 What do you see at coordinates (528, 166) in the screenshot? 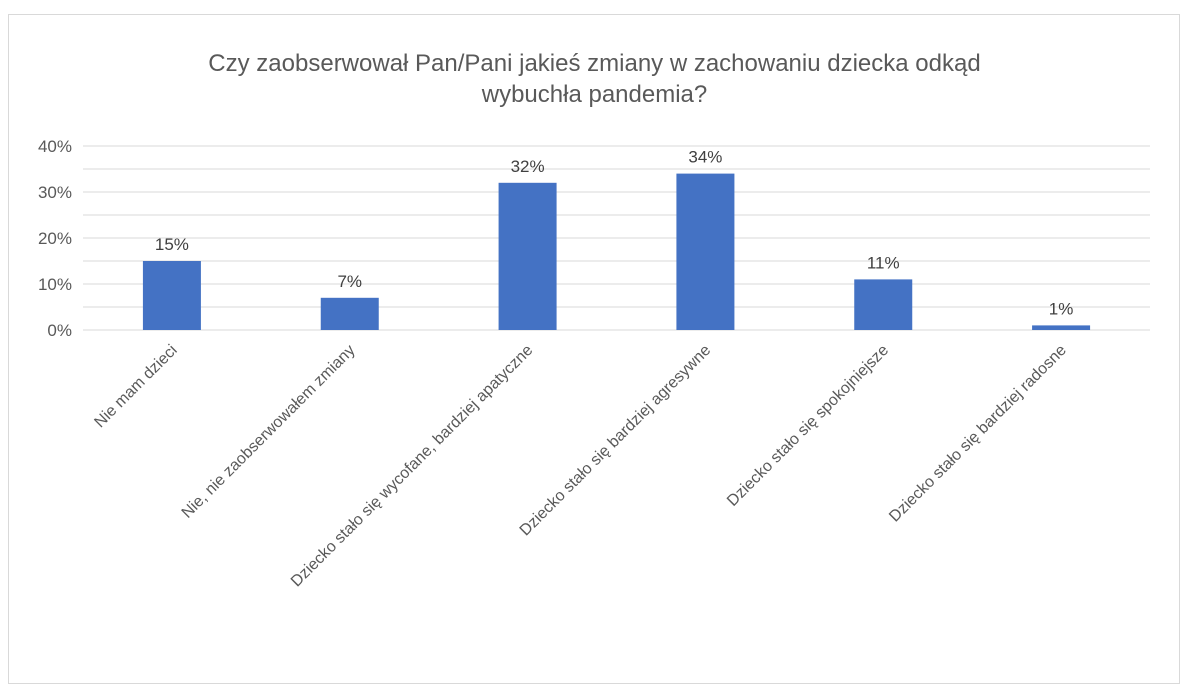
I see `data-label: 32%` at bounding box center [528, 166].